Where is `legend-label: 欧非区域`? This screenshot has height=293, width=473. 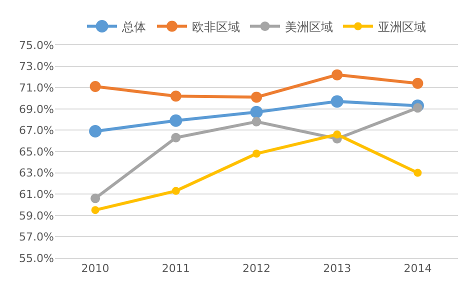
legend-label: 欧非区域 is located at coordinates (216, 27).